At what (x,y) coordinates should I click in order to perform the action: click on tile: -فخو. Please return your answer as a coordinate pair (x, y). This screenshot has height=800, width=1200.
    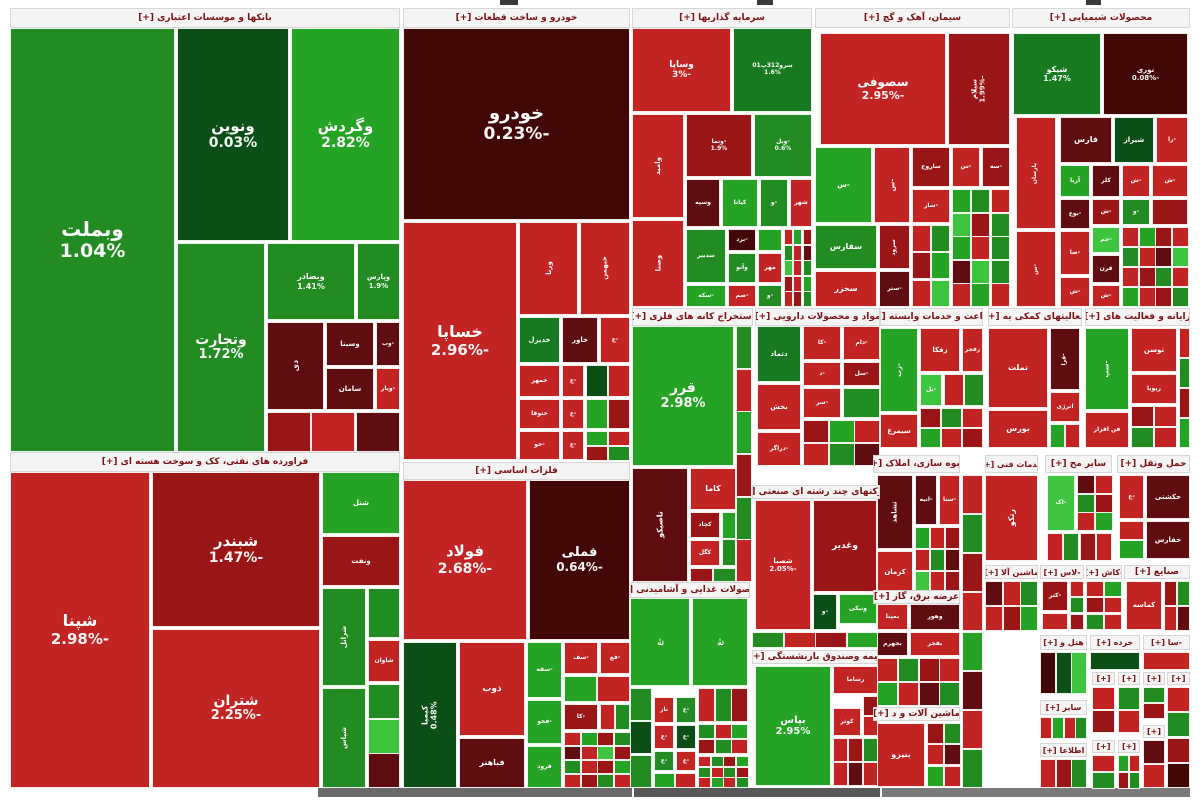
    Looking at the image, I should click on (544, 722).